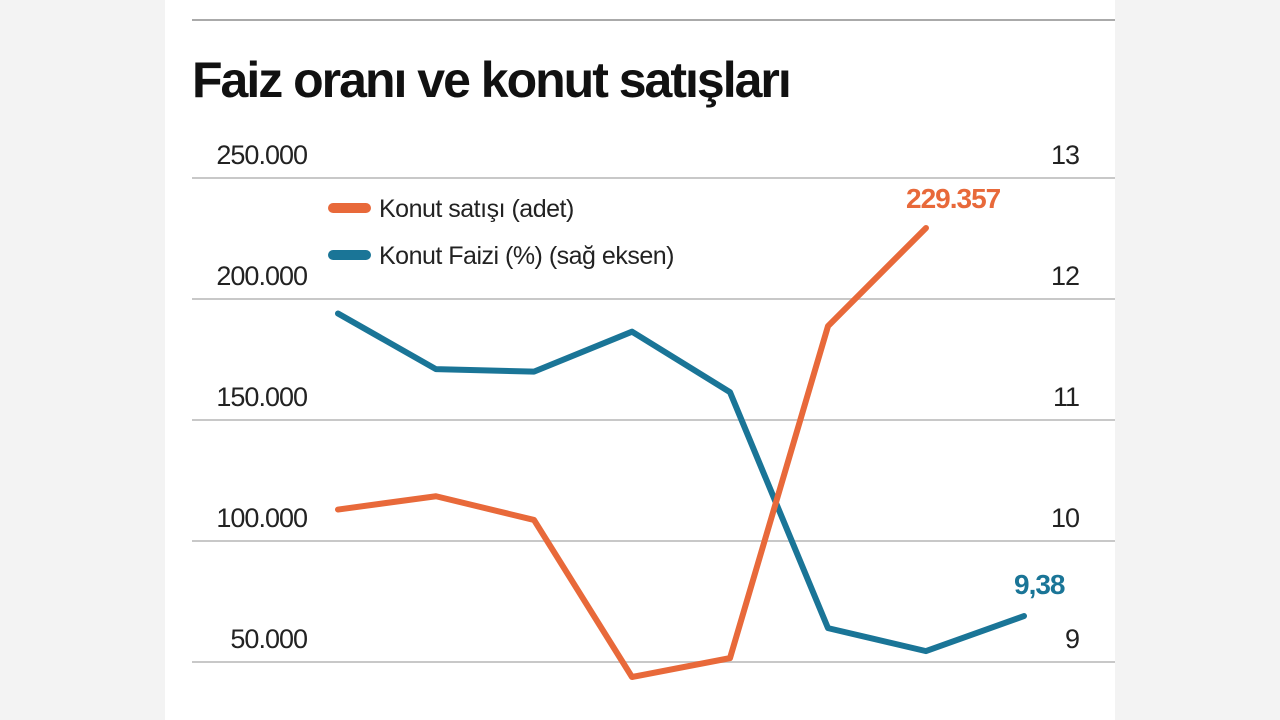 The image size is (1280, 720). I want to click on right-tick-label: 12, so click(1065, 276).